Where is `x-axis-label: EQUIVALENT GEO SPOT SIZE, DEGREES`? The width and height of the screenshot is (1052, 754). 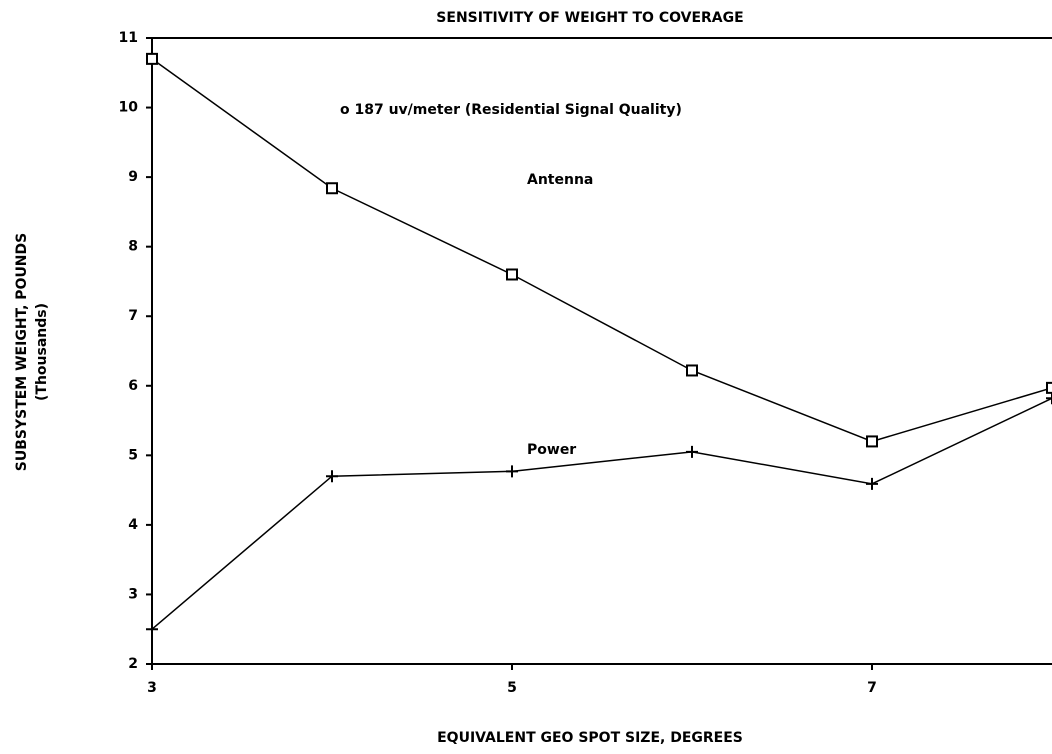
x-axis-label: EQUIVALENT GEO SPOT SIZE, DEGREES is located at coordinates (590, 738).